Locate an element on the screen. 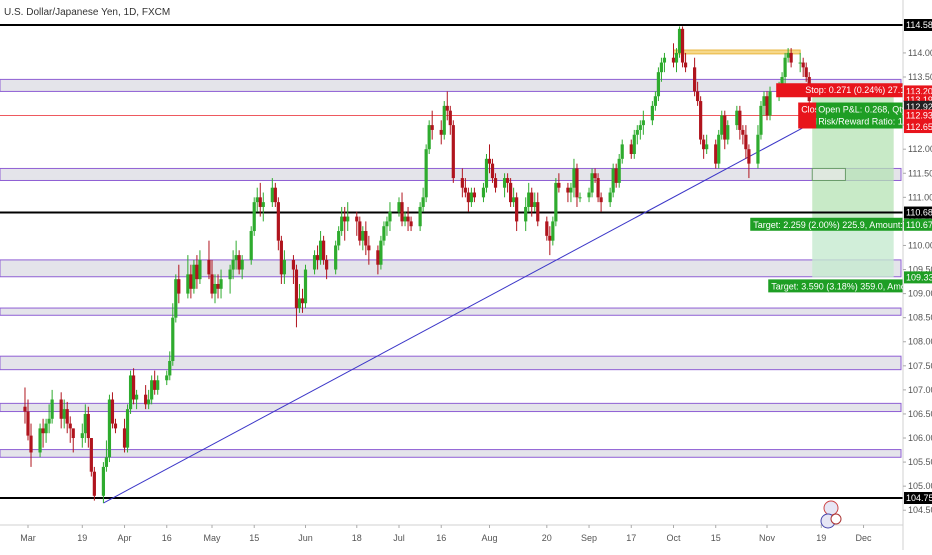 This screenshot has width=932, height=555. y-tick-label-4: 112.000 is located at coordinates (920, 149).